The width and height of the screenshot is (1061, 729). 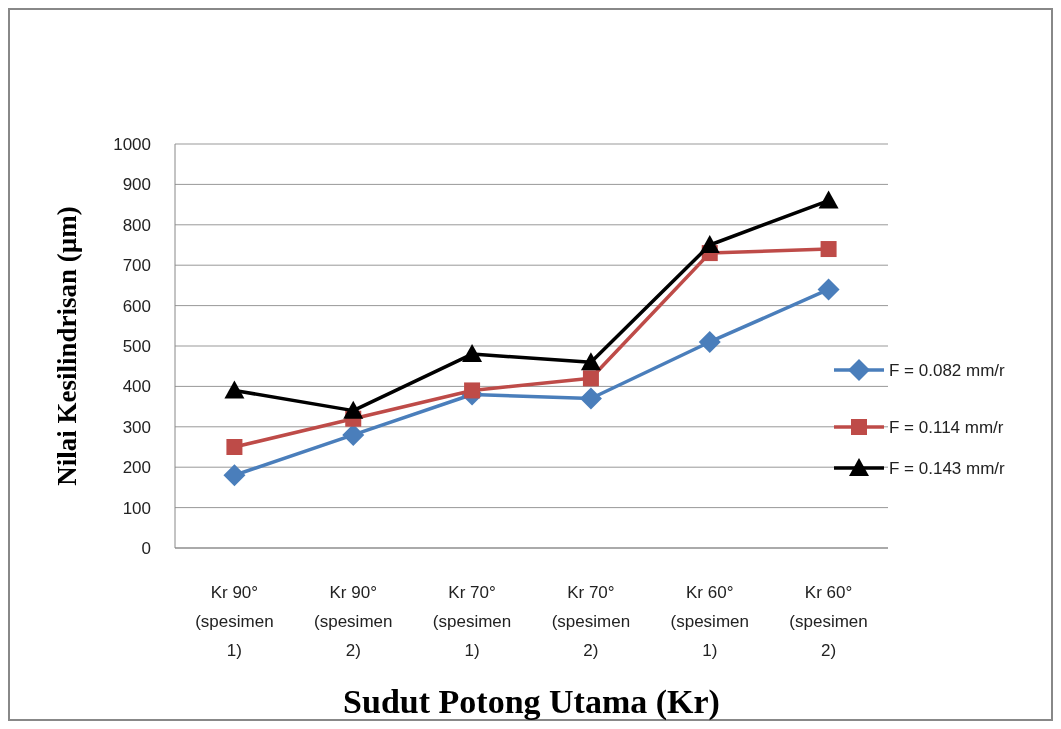 What do you see at coordinates (947, 468) in the screenshot?
I see `legend-label: F = 0.143 mm/r` at bounding box center [947, 468].